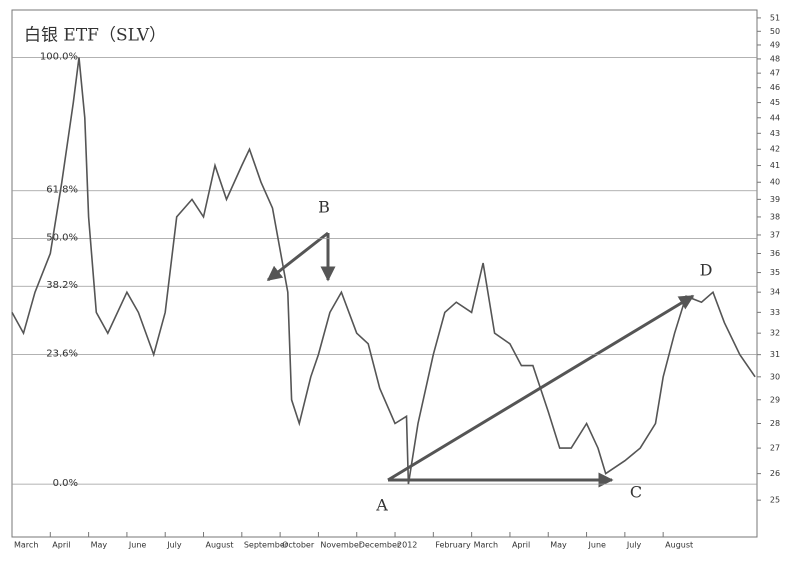 The image size is (805, 569). I want to click on y-tick-label: 26, so click(775, 473).